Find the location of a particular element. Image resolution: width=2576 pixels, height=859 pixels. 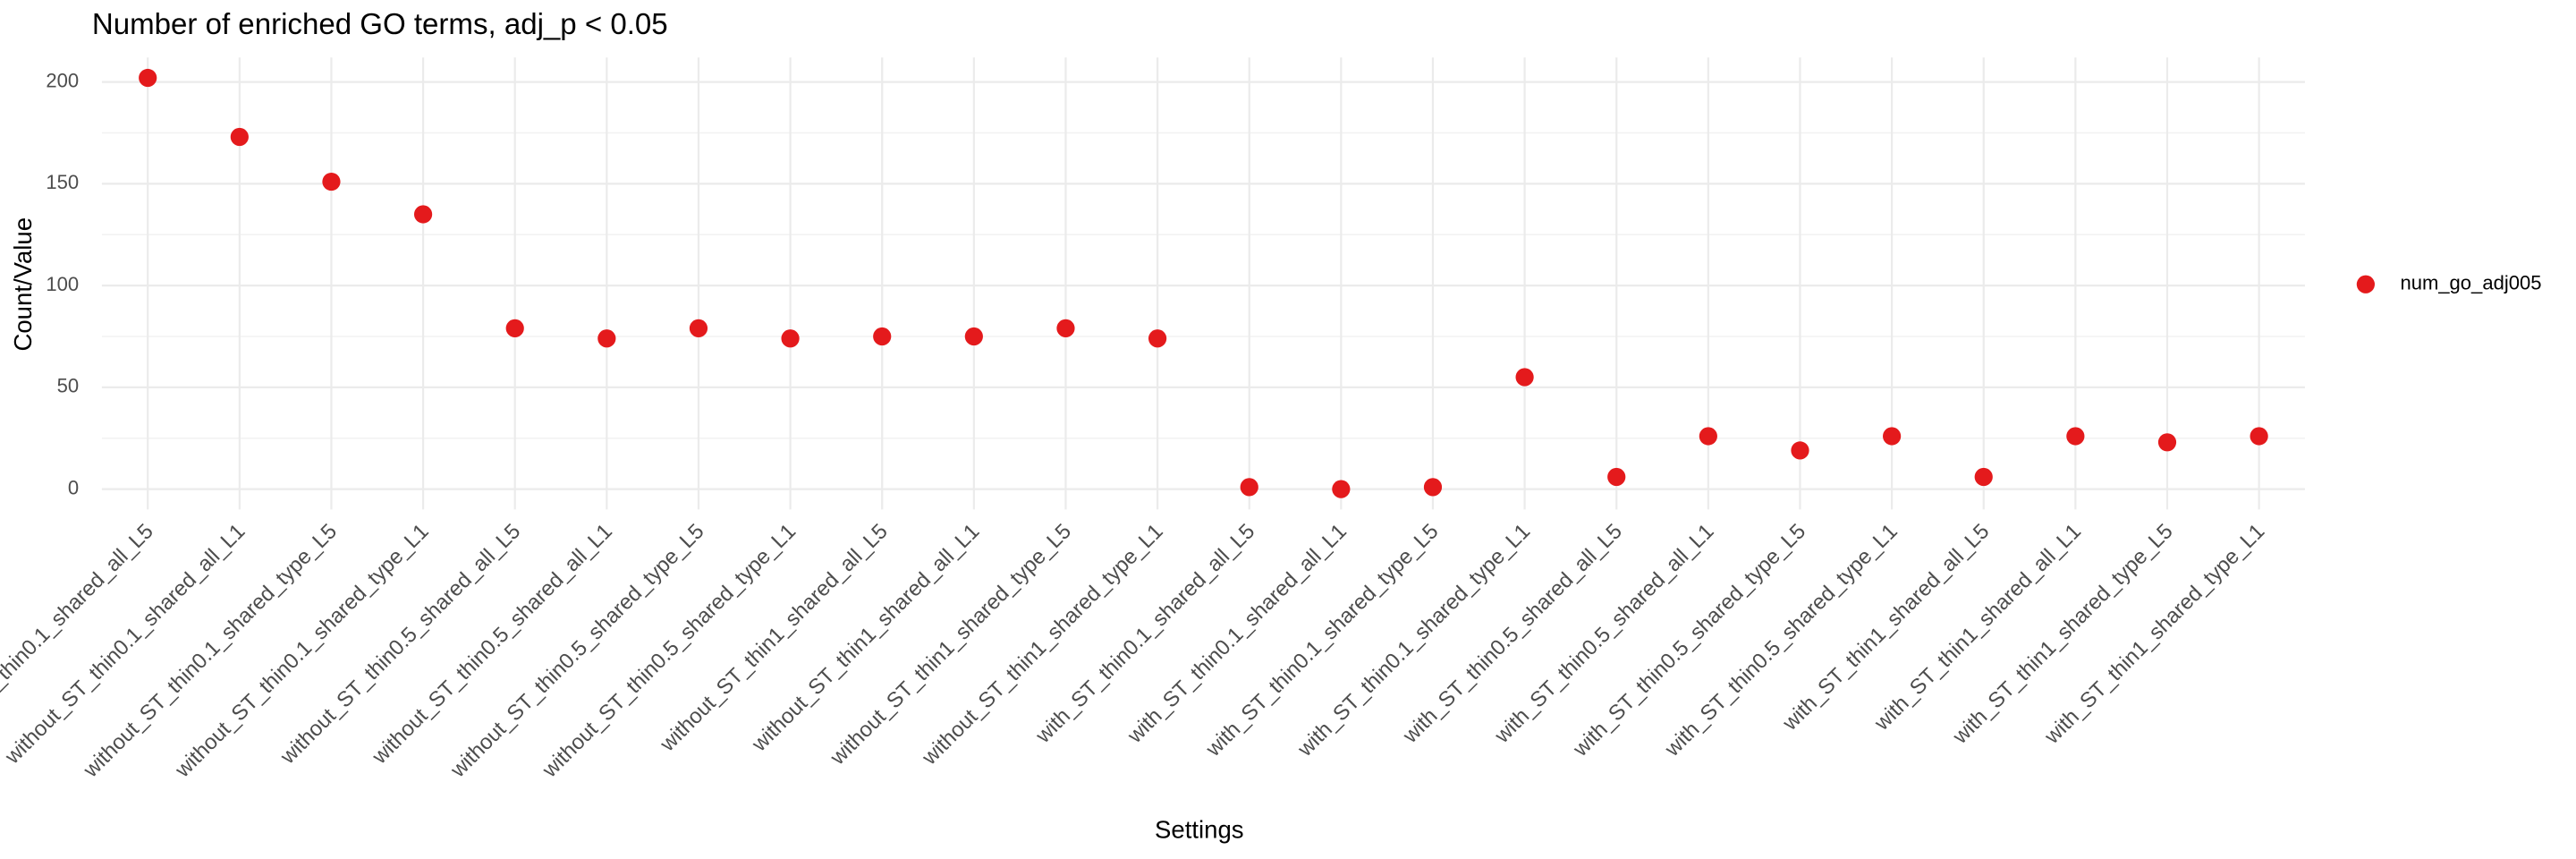

y-tick-label: 50 is located at coordinates (68, 386).